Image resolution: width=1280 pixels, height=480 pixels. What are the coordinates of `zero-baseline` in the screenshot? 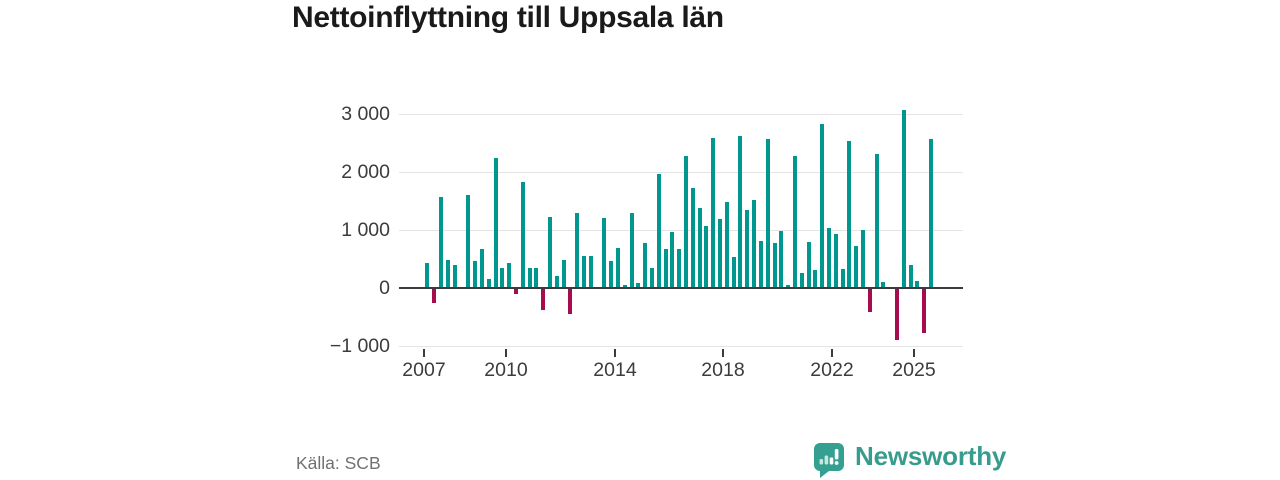 It's located at (681, 288).